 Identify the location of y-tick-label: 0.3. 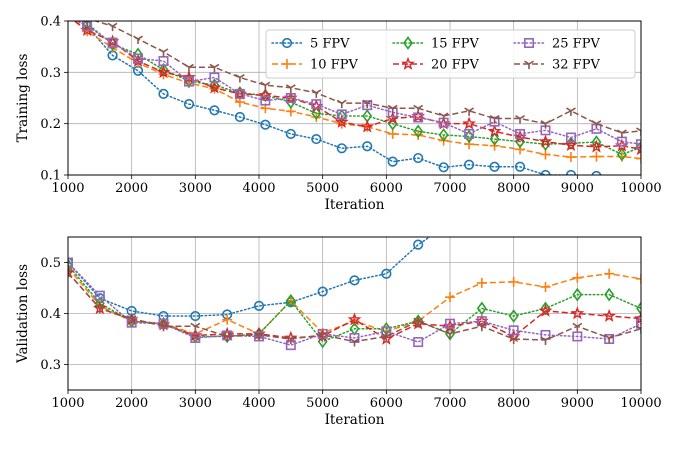
(50, 365).